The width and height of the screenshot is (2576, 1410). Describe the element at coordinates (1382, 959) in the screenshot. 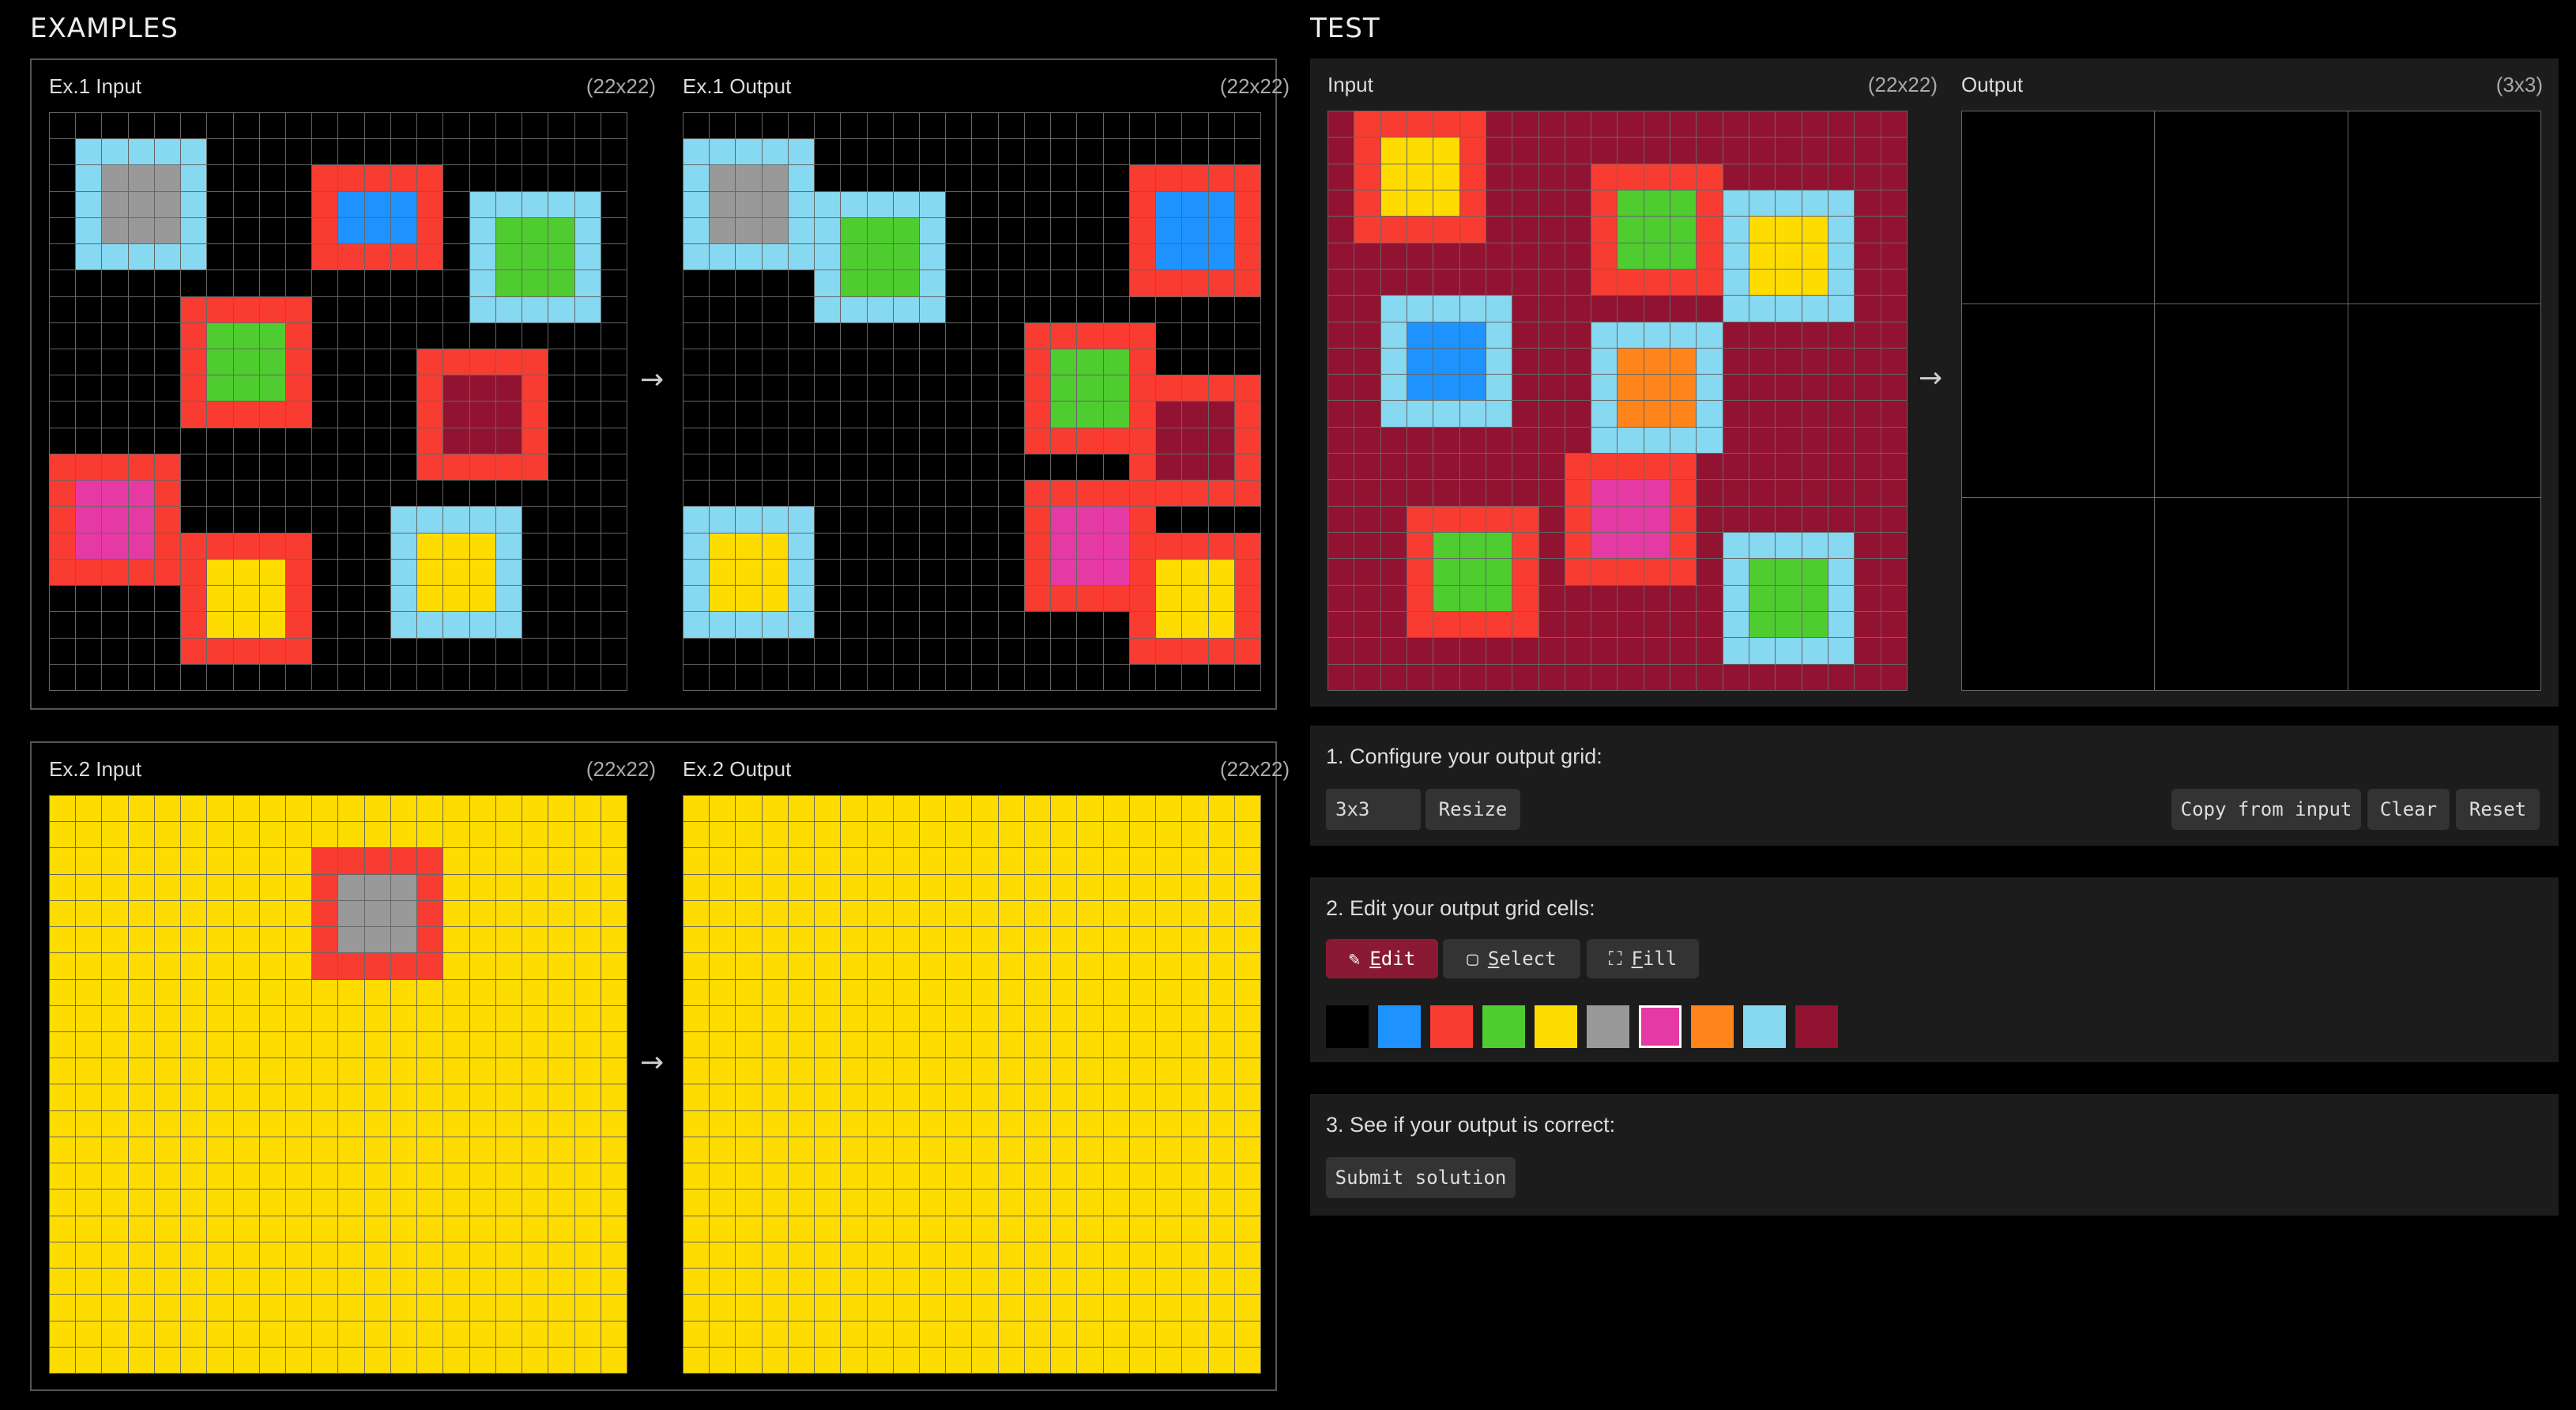

I see `edit-tool-button: ✎ Edit` at that location.